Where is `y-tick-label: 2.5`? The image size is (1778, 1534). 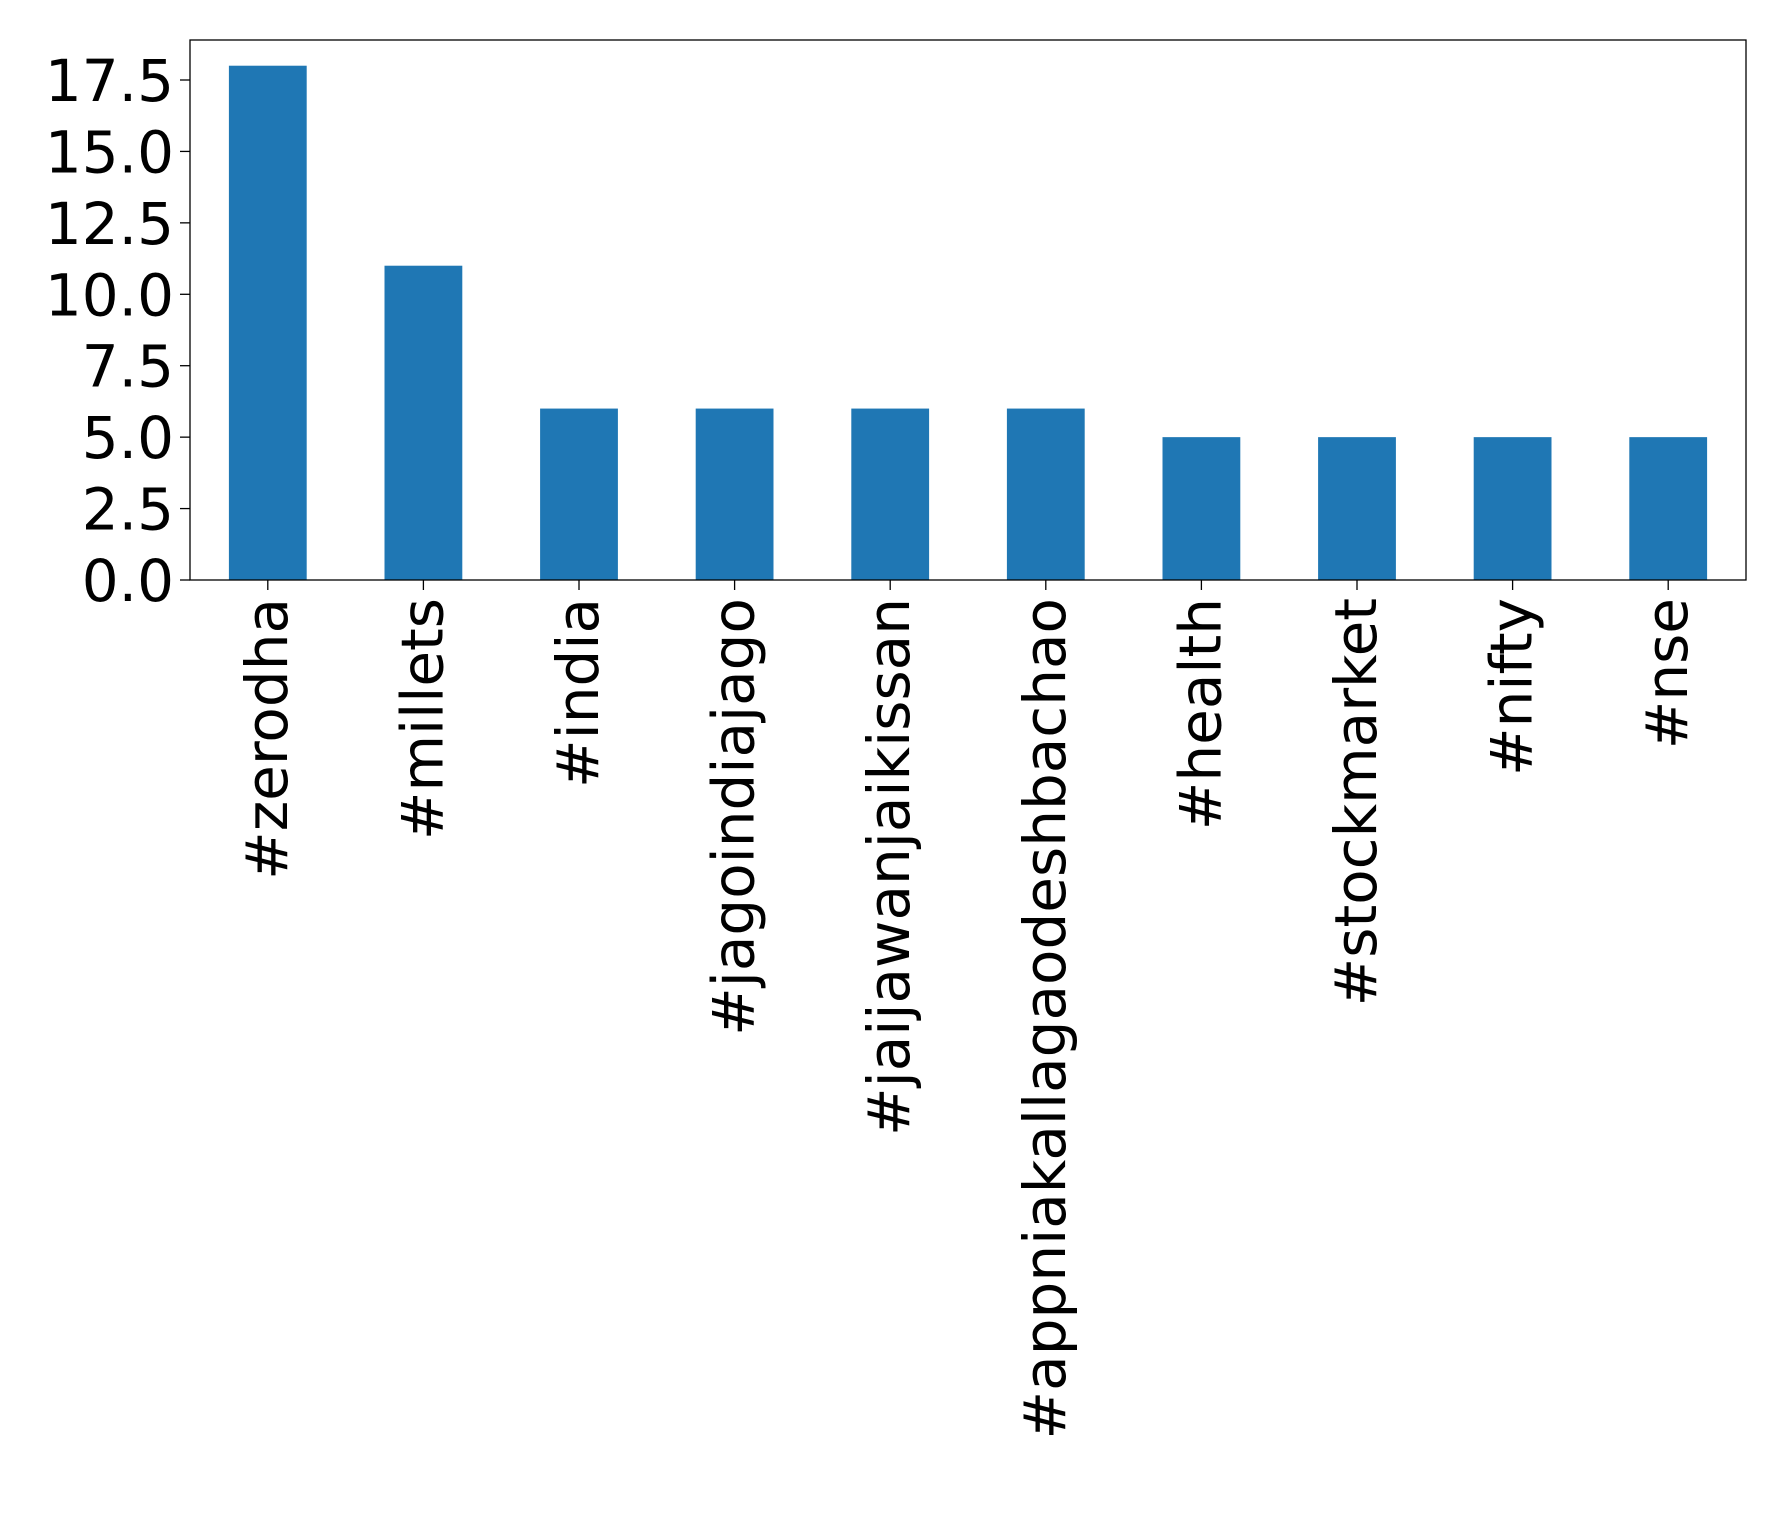 y-tick-label: 2.5 is located at coordinates (128, 510).